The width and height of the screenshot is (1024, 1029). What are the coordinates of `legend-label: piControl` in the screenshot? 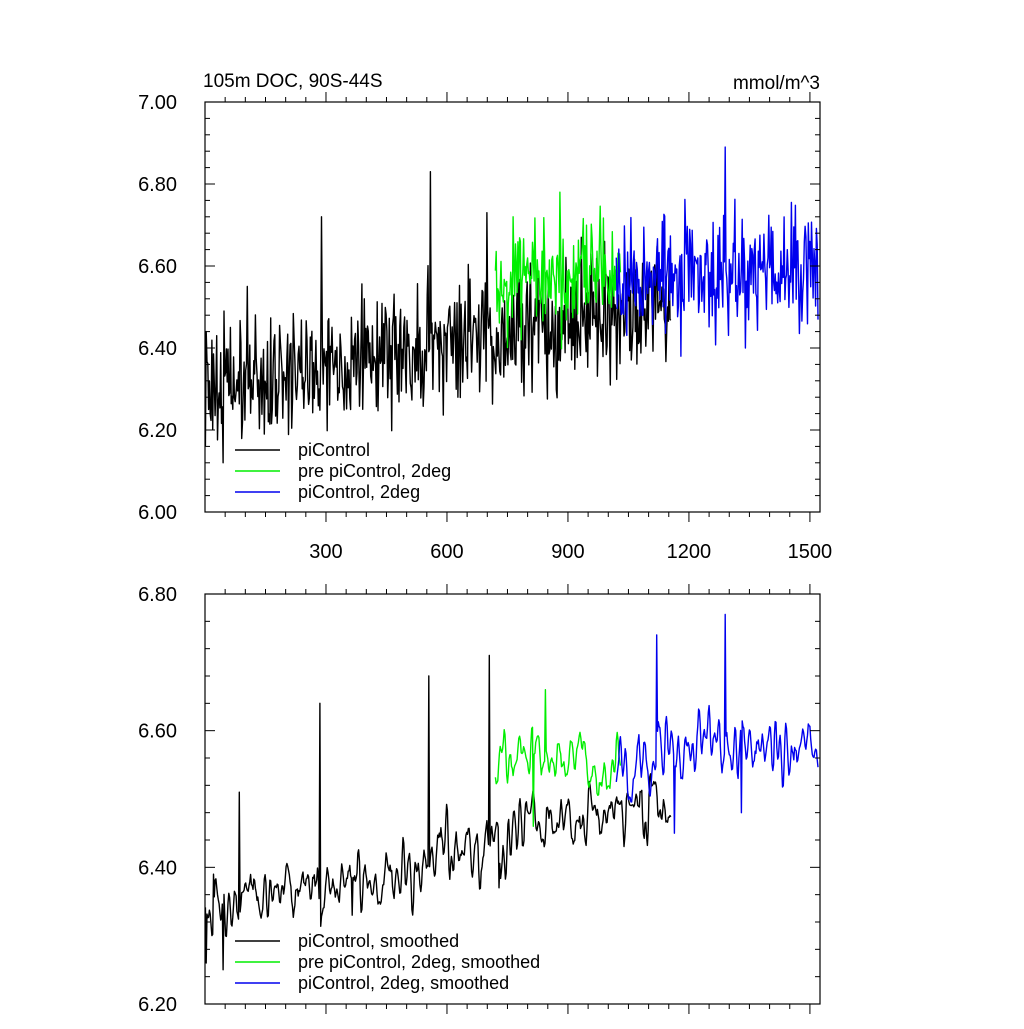 It's located at (334, 450).